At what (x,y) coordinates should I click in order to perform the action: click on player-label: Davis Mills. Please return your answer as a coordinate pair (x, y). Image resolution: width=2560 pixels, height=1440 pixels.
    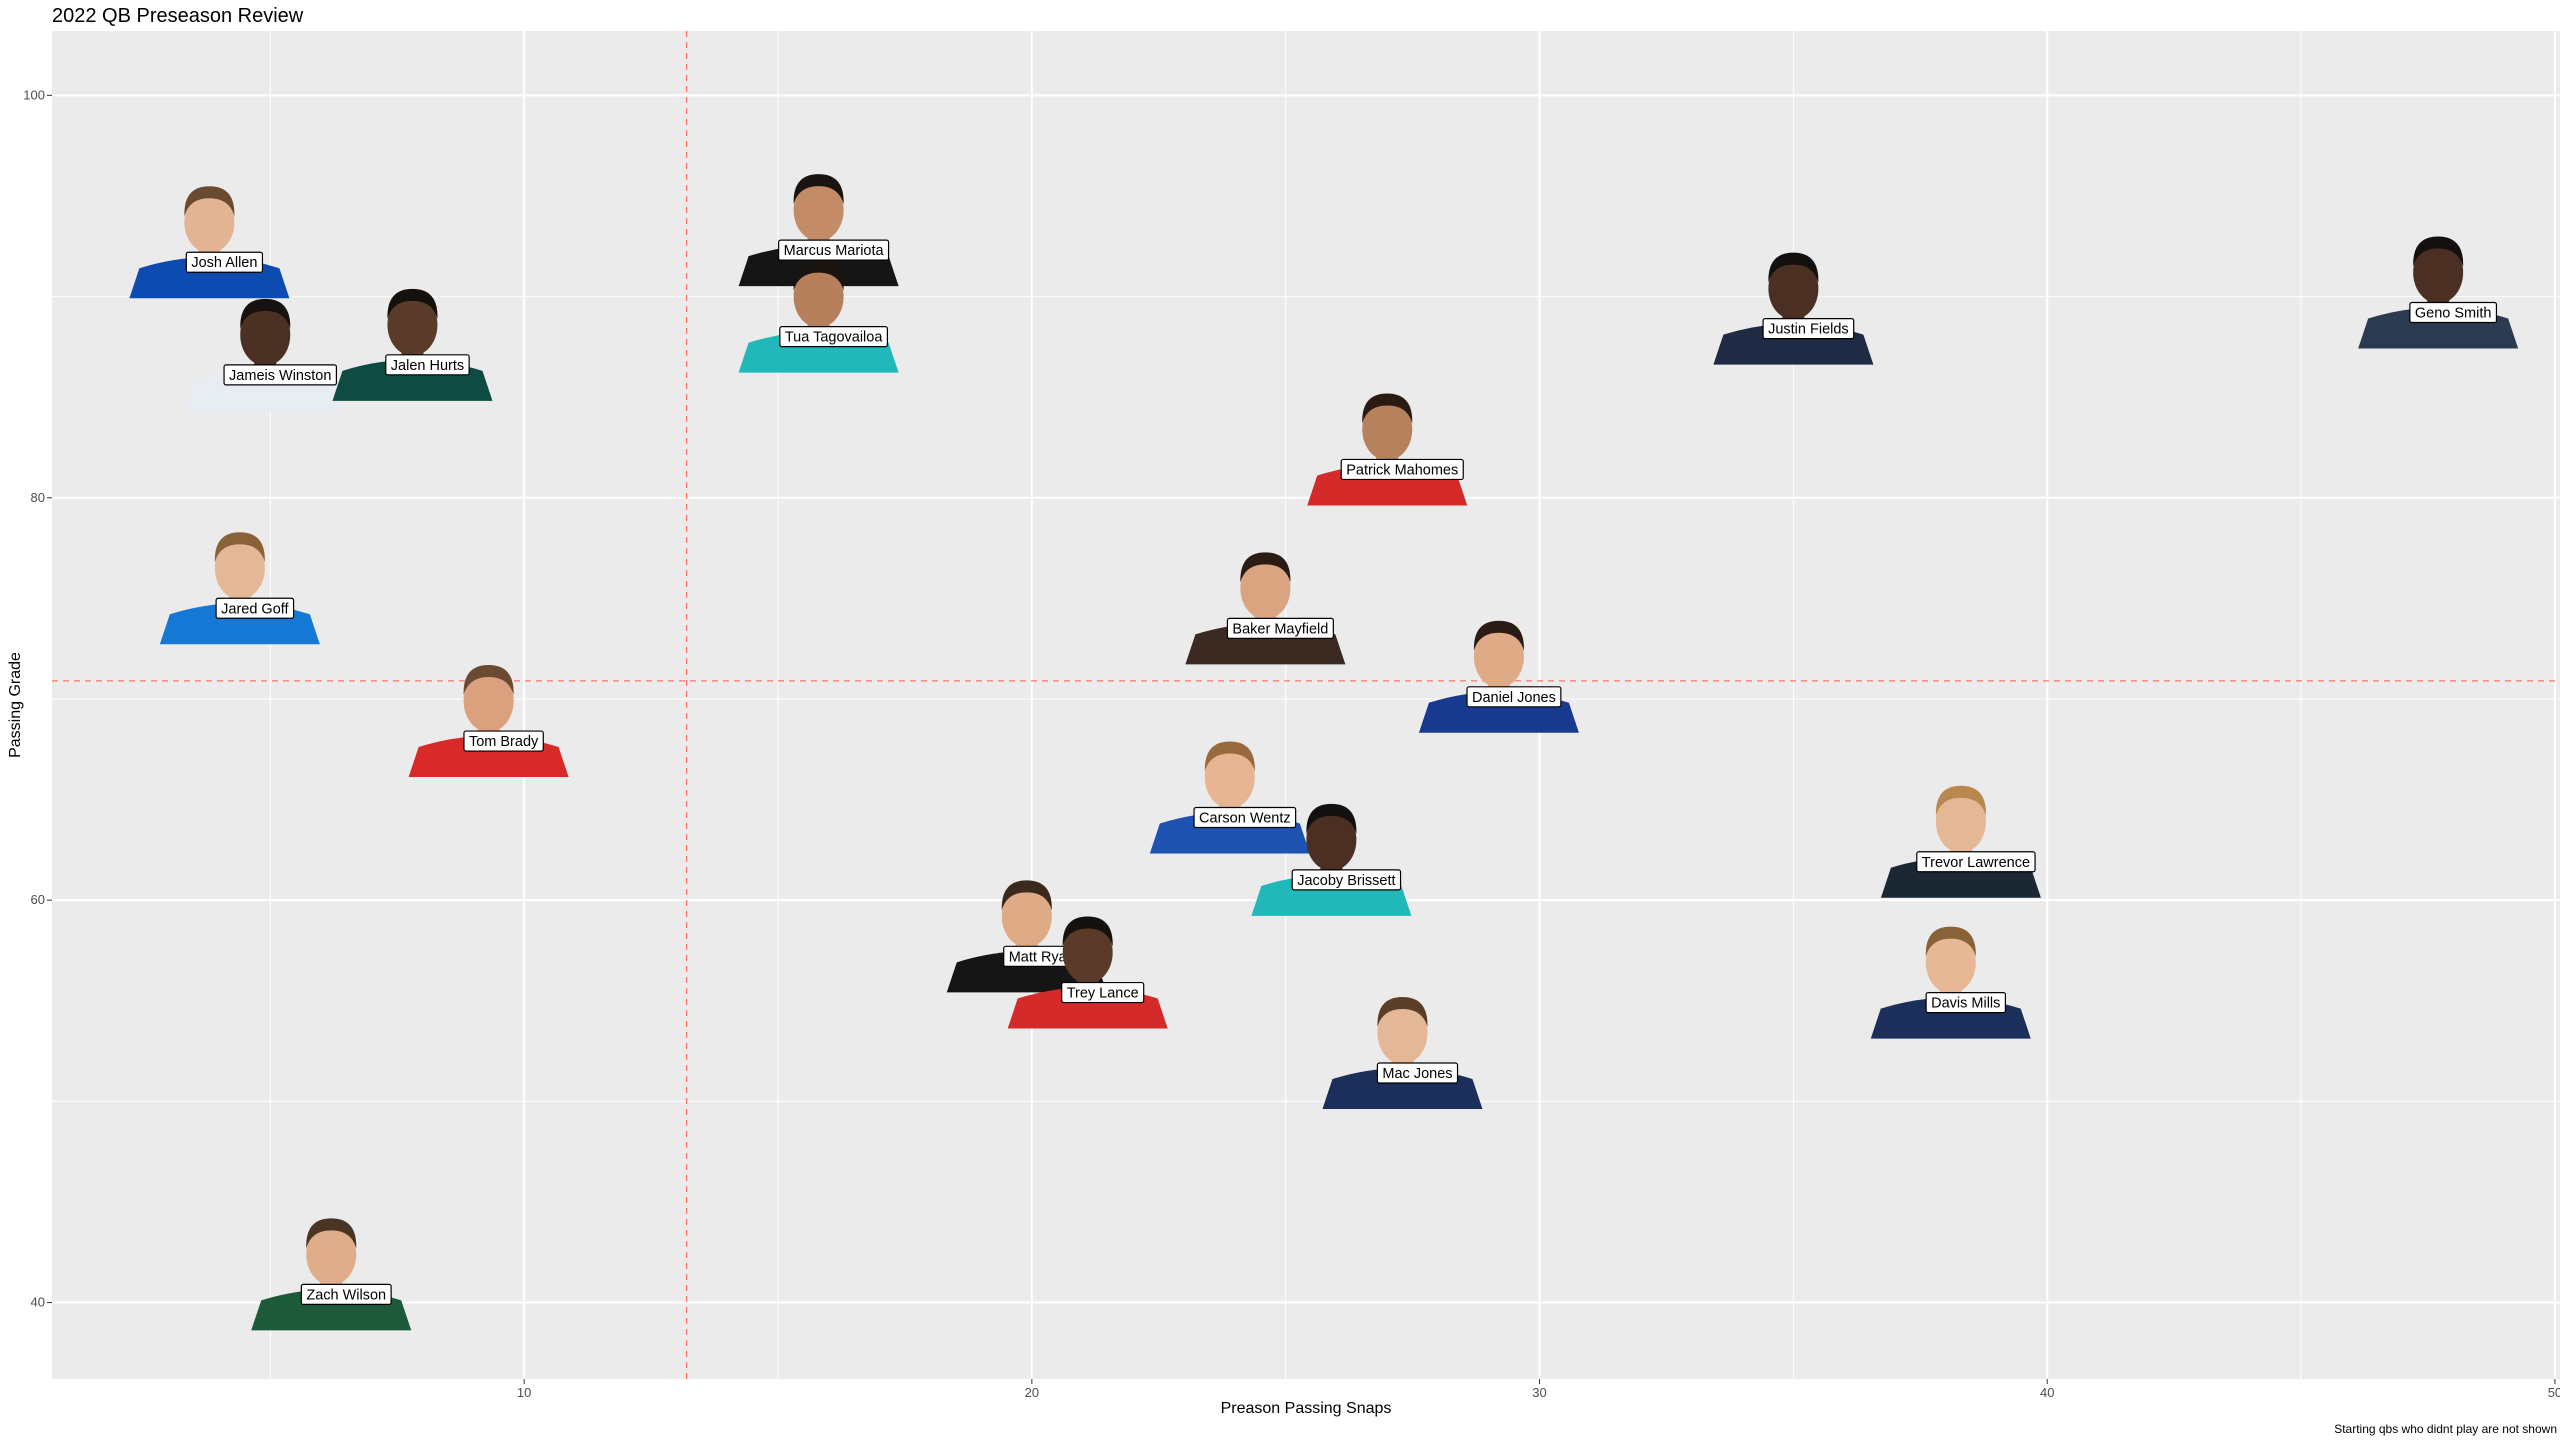
    Looking at the image, I should click on (1965, 1004).